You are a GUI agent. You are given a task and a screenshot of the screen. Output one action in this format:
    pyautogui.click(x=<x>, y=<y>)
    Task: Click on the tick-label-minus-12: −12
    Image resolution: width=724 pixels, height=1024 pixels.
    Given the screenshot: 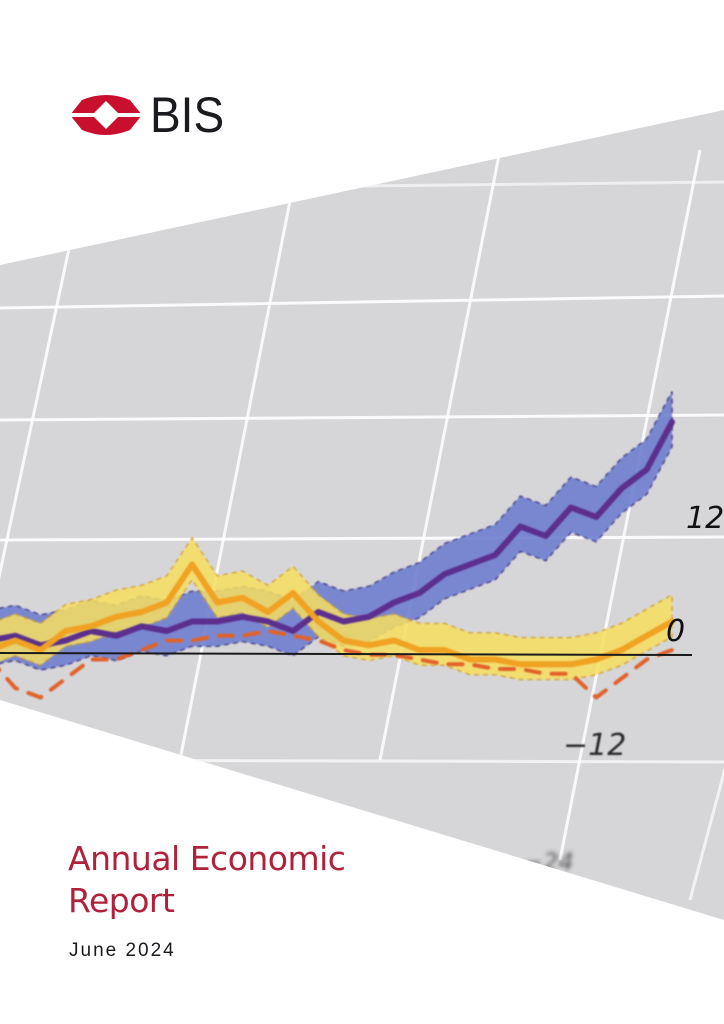 What is the action you would take?
    pyautogui.click(x=594, y=745)
    